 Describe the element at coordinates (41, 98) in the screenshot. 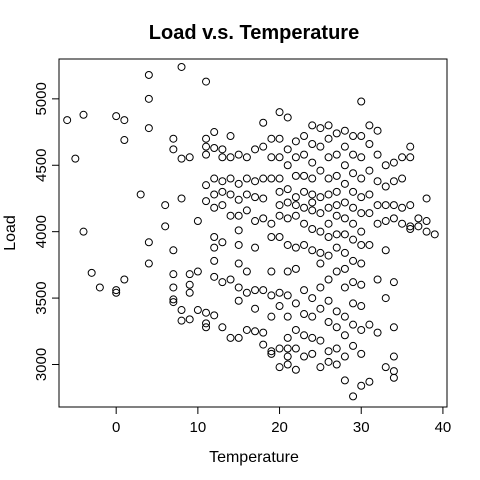

I see `y-tick-label: 5000` at that location.